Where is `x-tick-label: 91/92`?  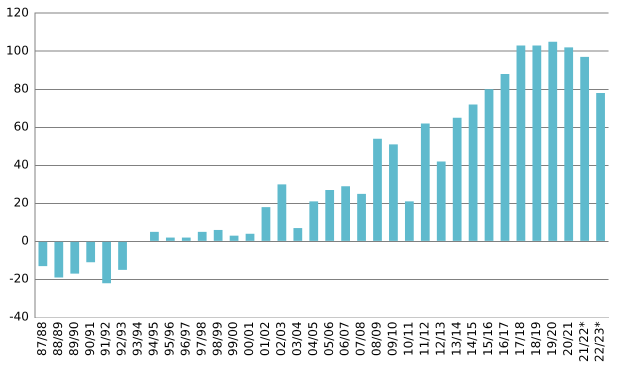 x-tick-label: 91/92 is located at coordinates (105, 338).